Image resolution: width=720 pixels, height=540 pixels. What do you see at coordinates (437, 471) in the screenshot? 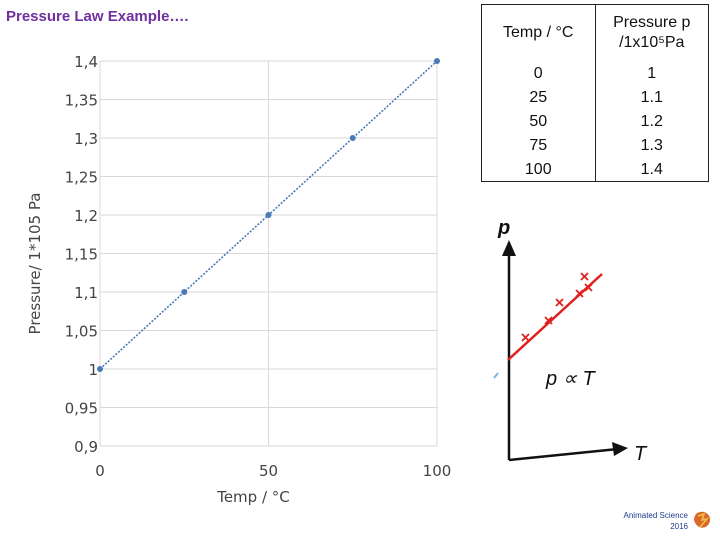
I see `x-tick-label: 100` at bounding box center [437, 471].